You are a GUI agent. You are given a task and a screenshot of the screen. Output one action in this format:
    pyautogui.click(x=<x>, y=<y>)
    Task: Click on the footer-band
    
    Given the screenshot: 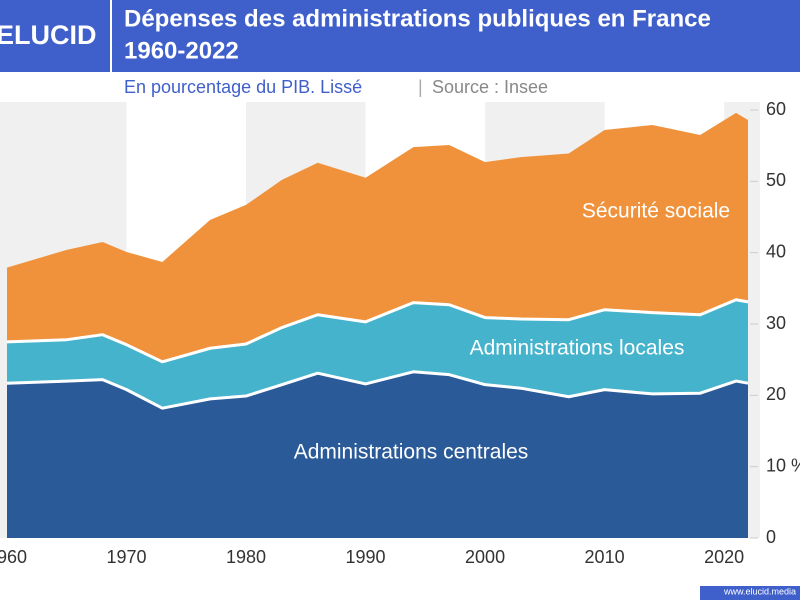 What is the action you would take?
    pyautogui.click(x=750, y=593)
    